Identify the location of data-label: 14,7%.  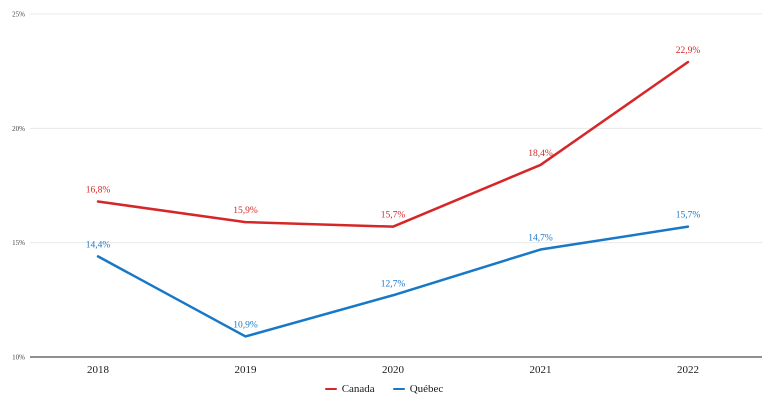
(540, 239).